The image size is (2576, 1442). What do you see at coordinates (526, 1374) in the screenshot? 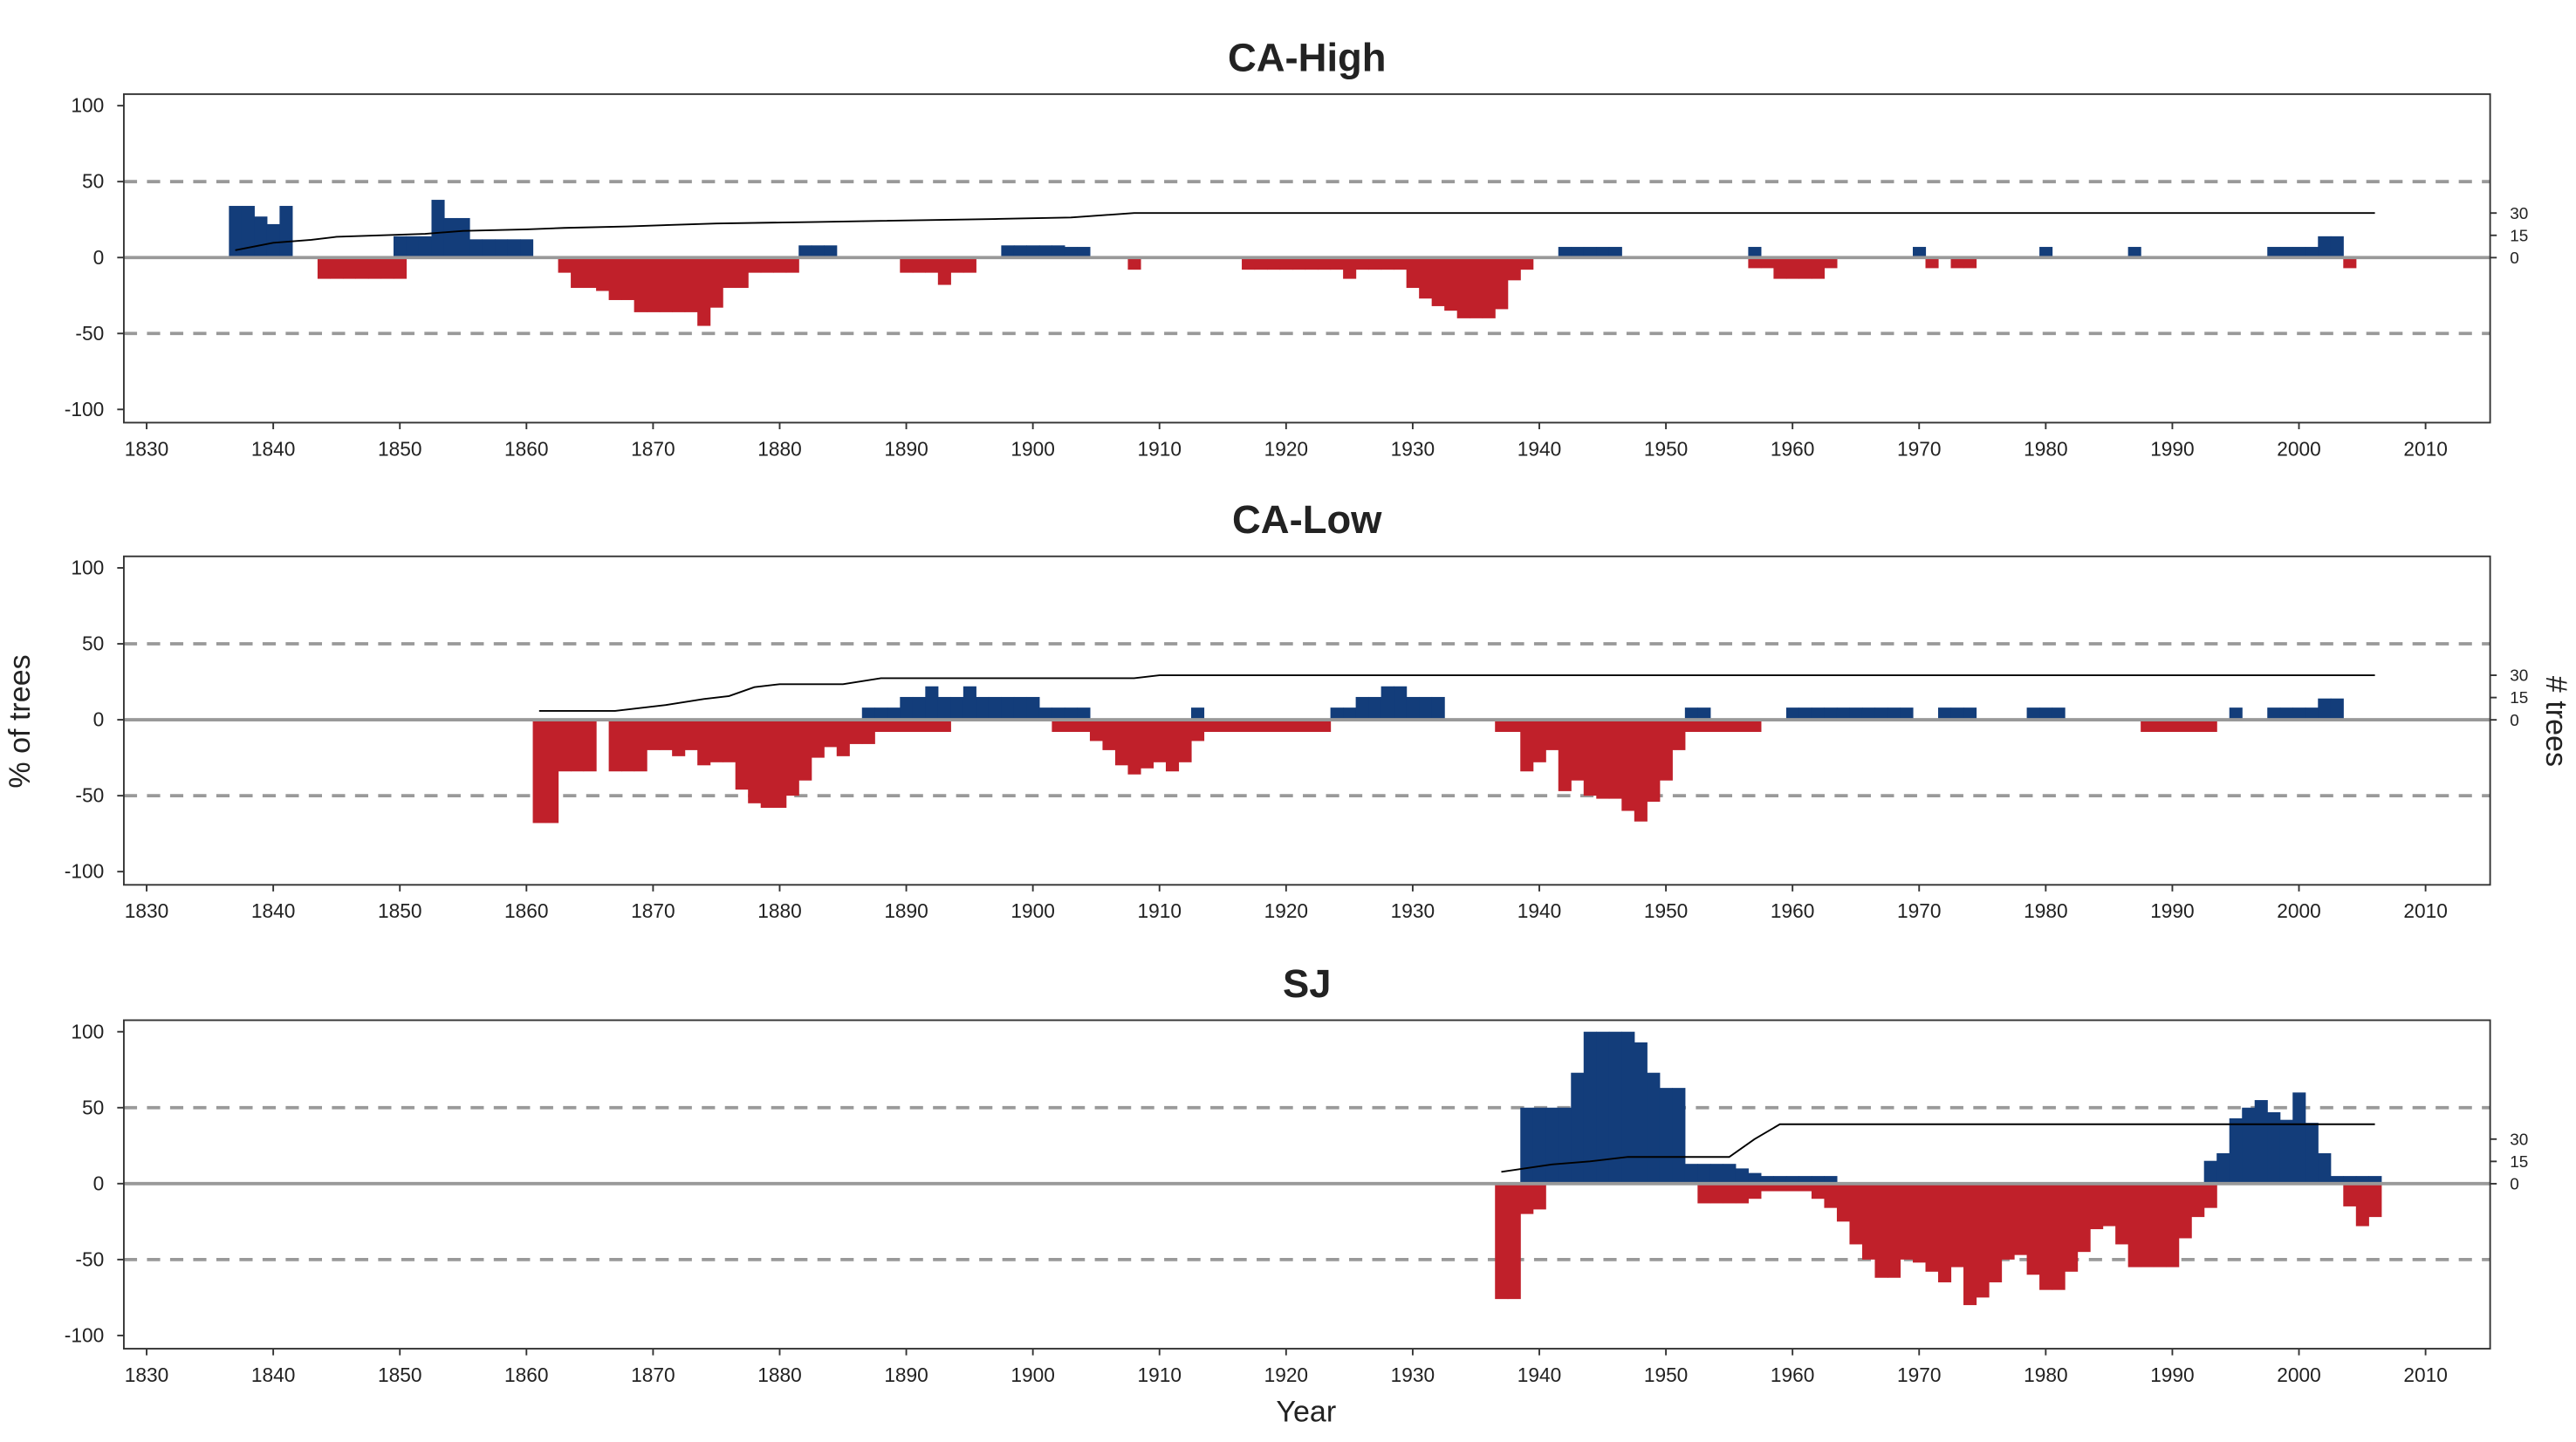
I see `x-tick-label: 1860` at bounding box center [526, 1374].